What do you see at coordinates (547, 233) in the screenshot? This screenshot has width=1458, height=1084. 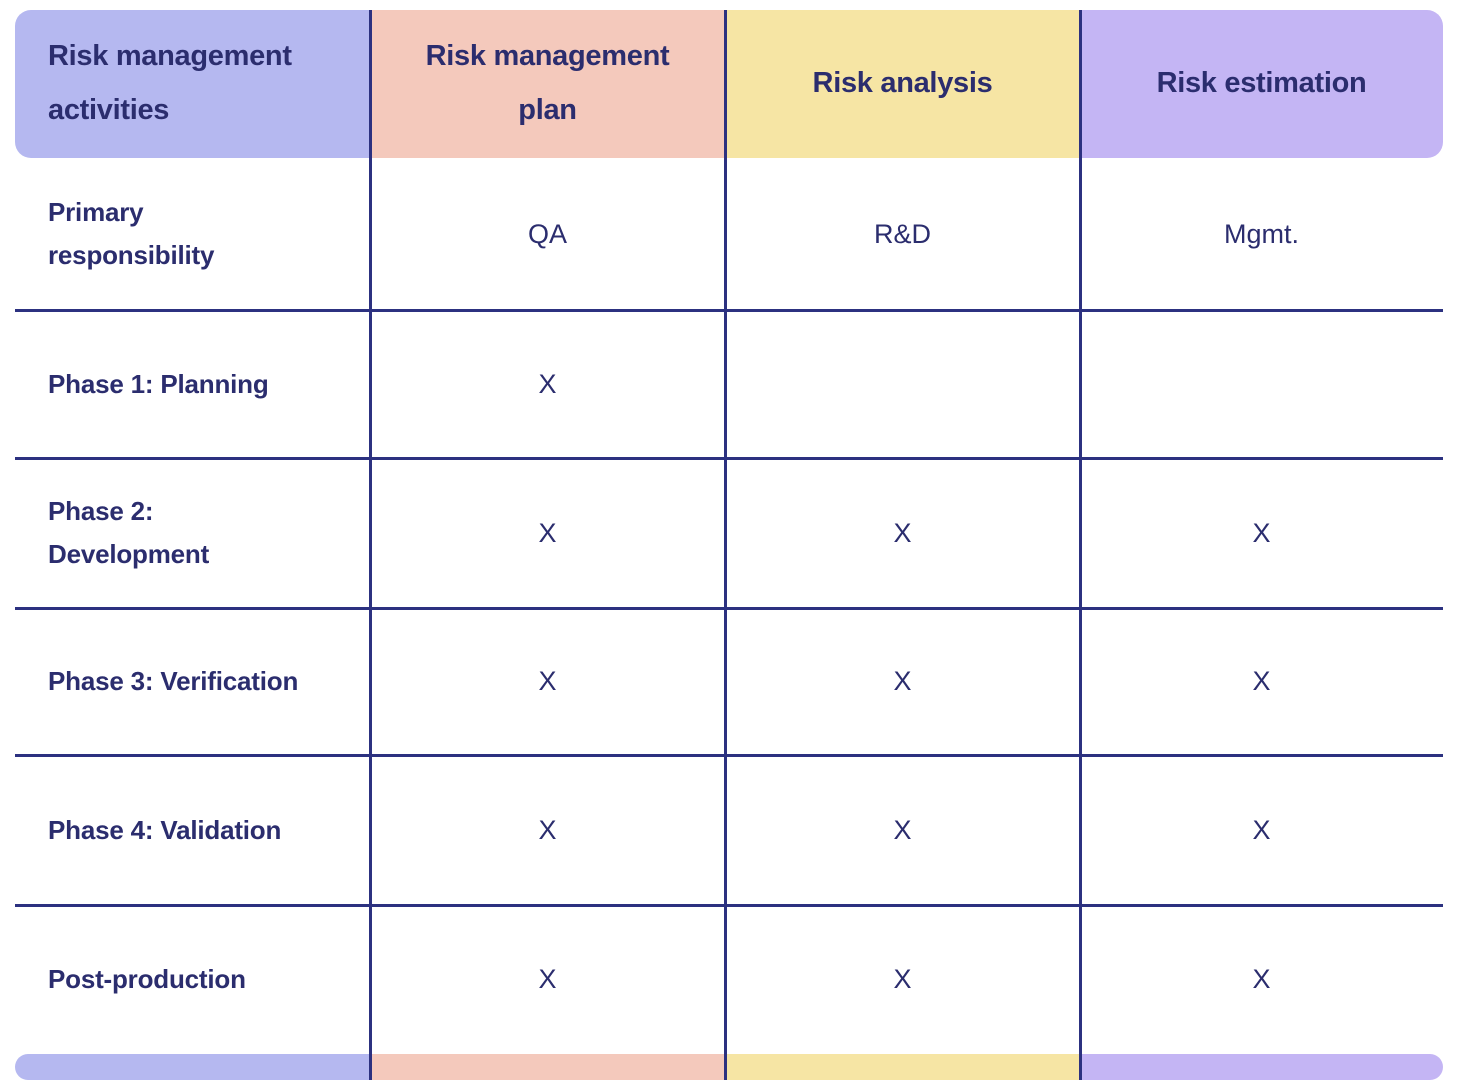 I see `table-cell: QA` at bounding box center [547, 233].